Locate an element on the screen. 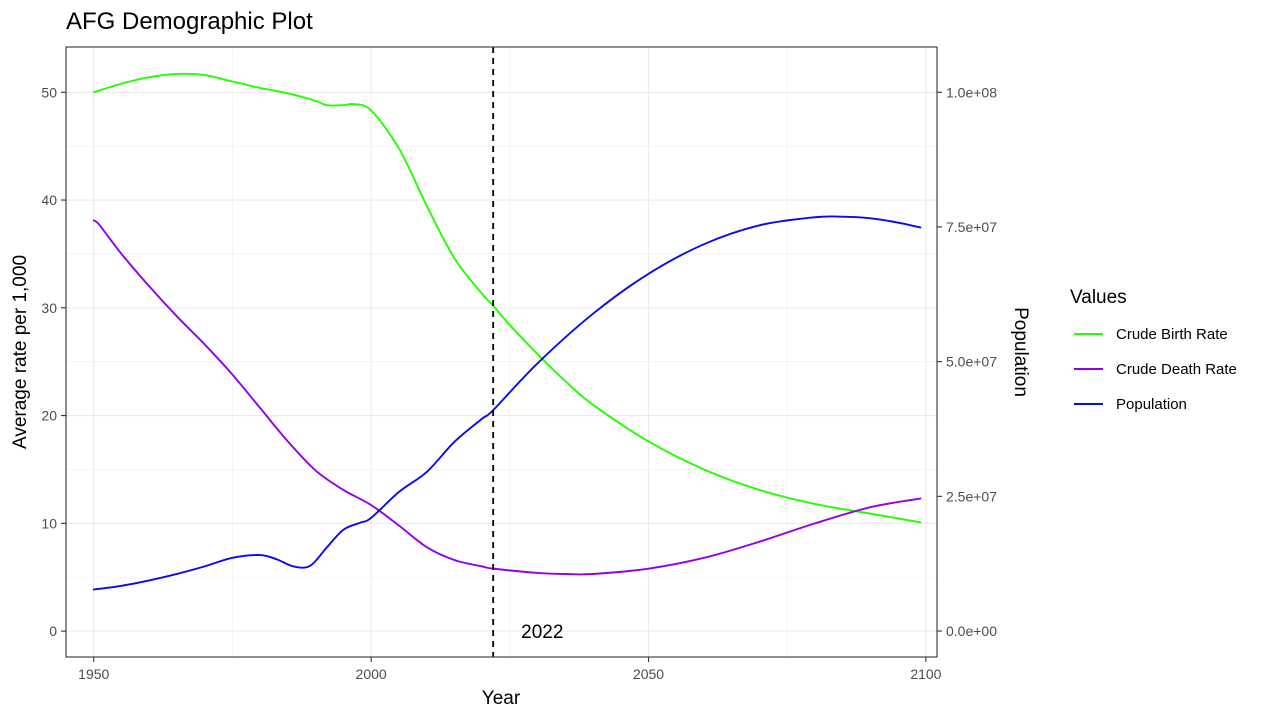 The width and height of the screenshot is (1280, 725). y-axis-title: Average rate per 1,000 is located at coordinates (20, 352).